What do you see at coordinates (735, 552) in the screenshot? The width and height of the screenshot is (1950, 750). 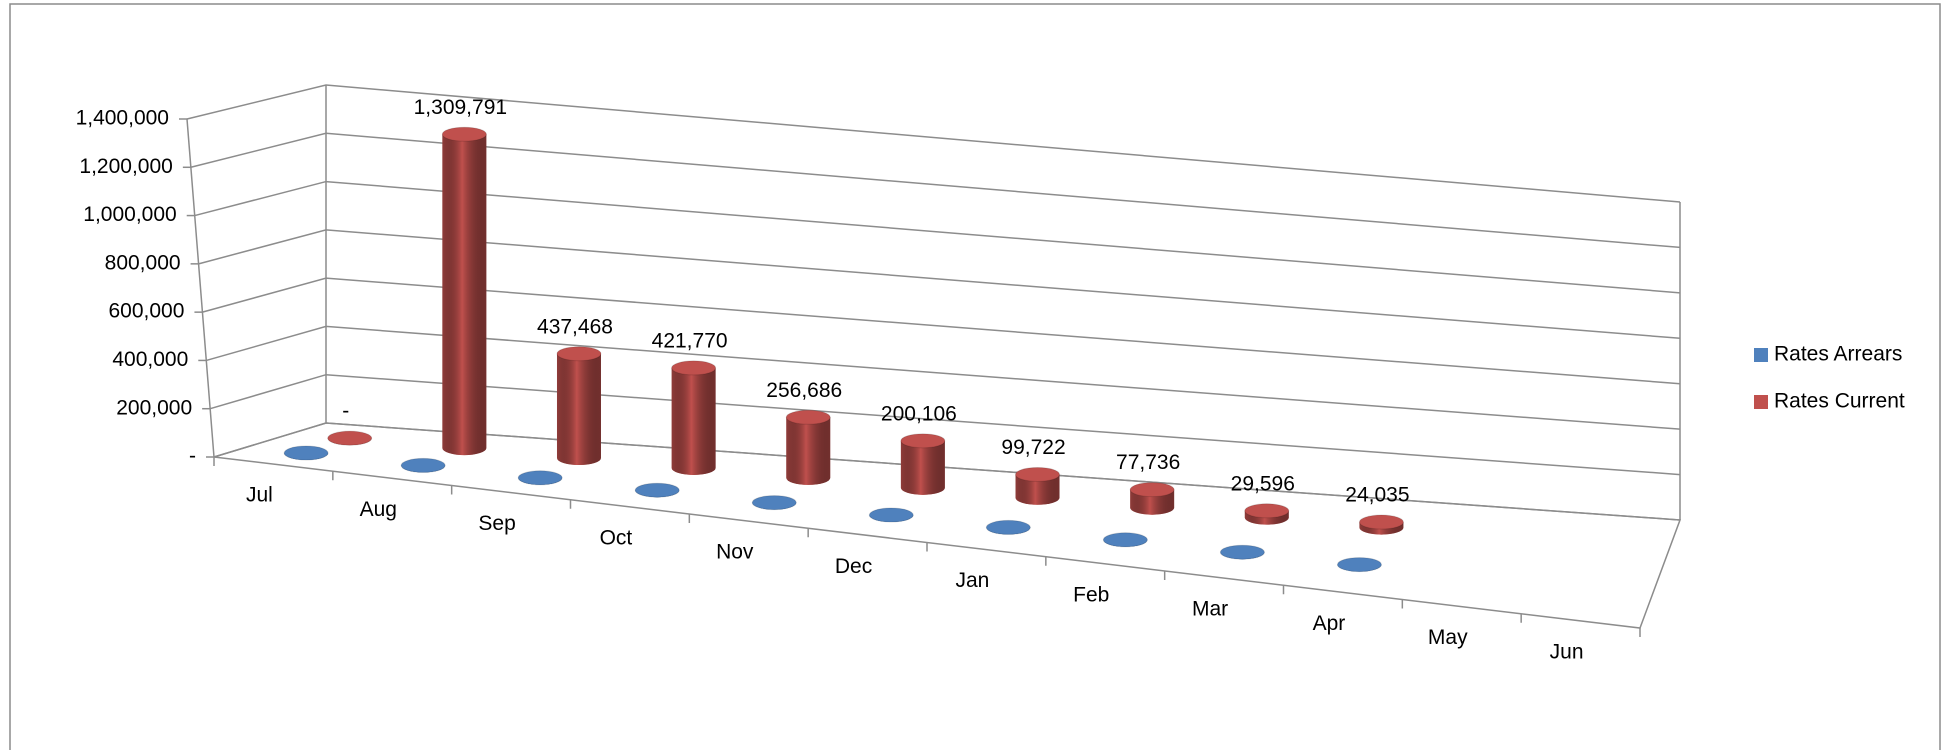 I see `x-tick-label: Nov` at bounding box center [735, 552].